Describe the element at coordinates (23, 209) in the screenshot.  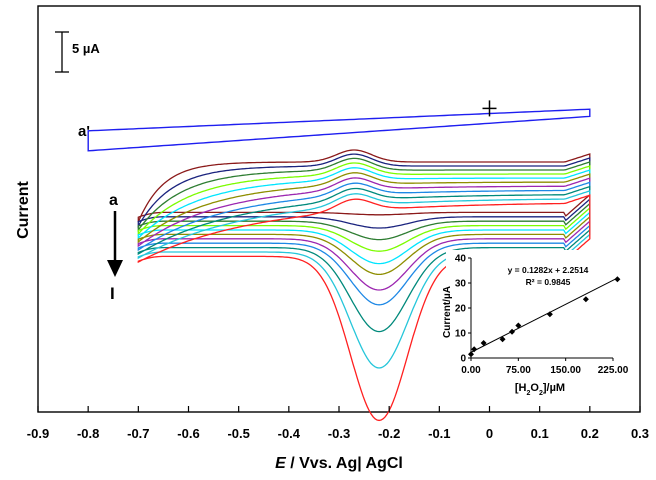
I see `y-axis-title: Current` at that location.